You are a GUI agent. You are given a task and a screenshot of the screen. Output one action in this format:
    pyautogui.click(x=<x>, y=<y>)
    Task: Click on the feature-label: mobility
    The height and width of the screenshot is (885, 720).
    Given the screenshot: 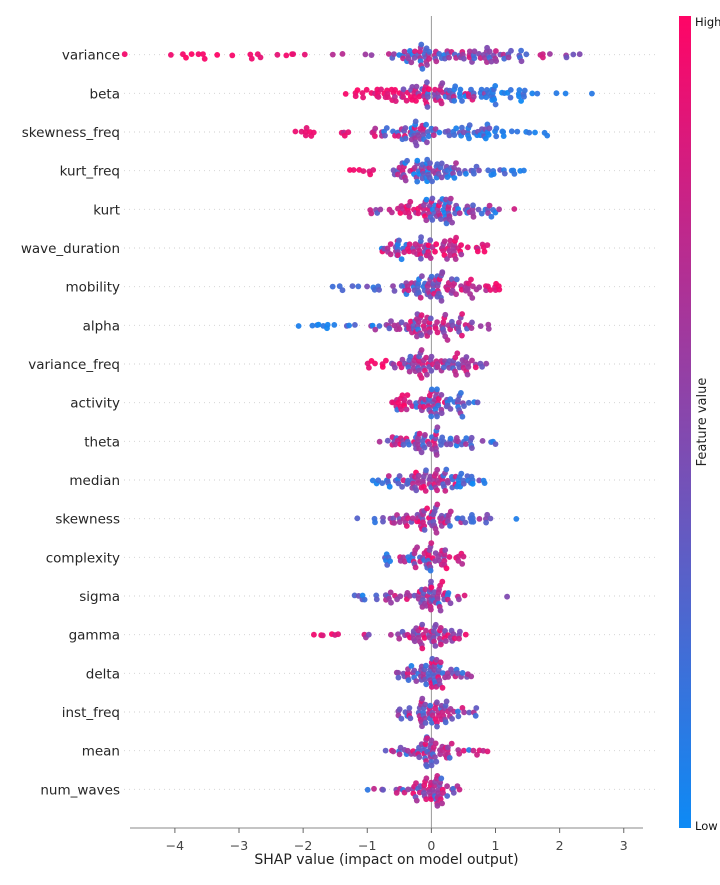 What is the action you would take?
    pyautogui.click(x=92, y=288)
    